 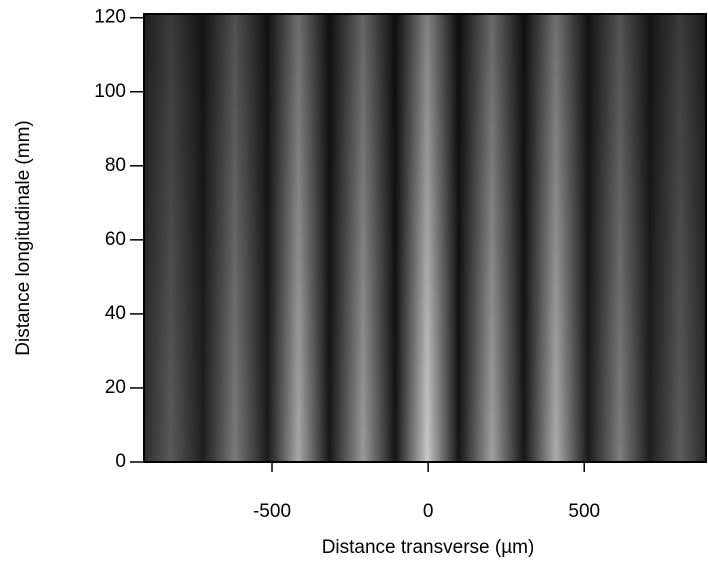 I want to click on y-tick-label: 80, so click(x=115, y=165).